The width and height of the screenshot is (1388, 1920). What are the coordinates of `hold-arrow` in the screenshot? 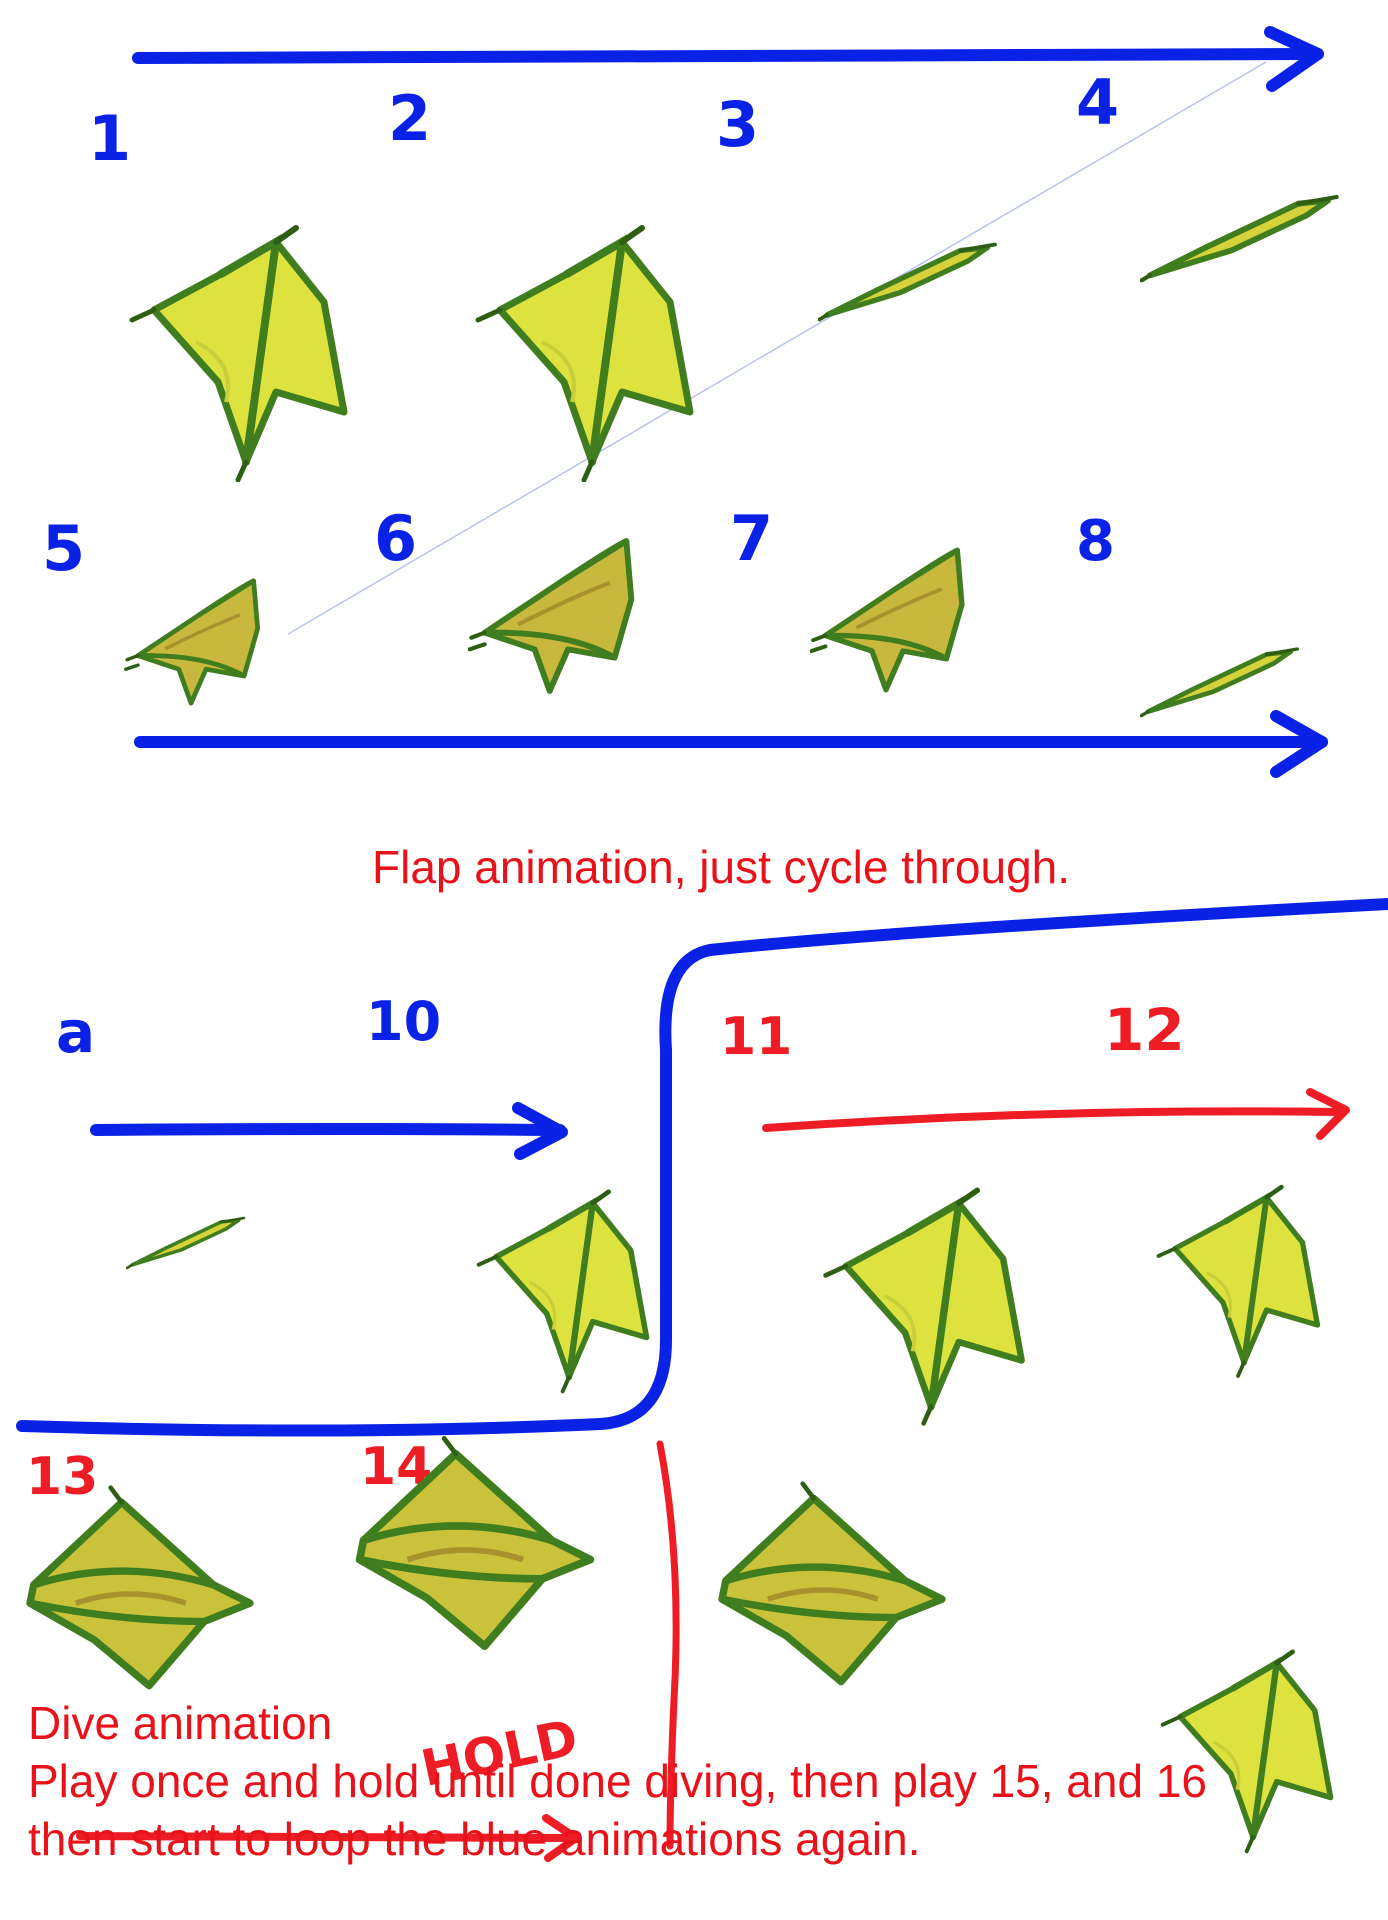 It's located at (328, 1838).